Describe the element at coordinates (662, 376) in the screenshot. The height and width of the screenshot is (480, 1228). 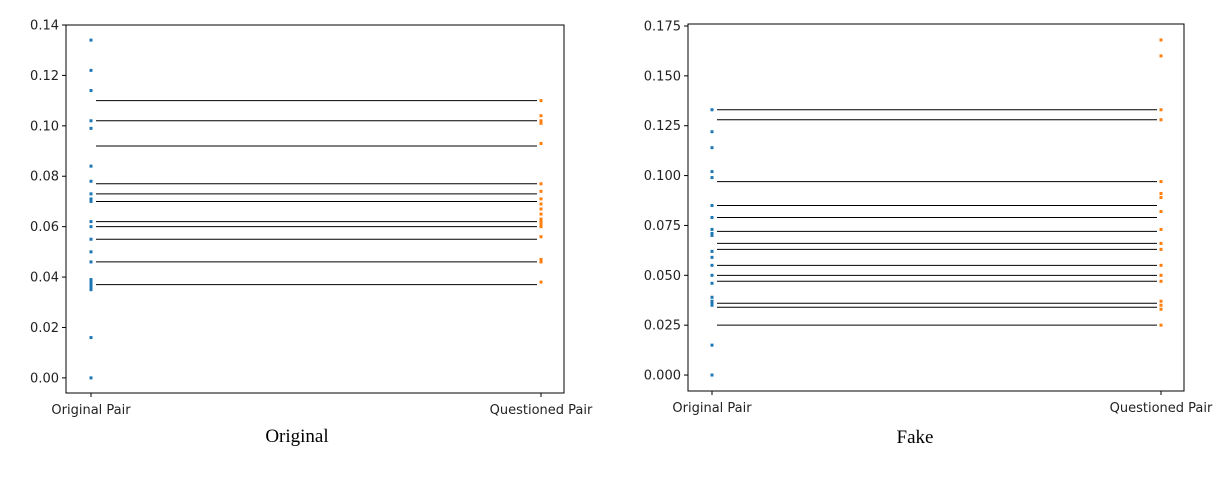
I see `y-tick-label: 0.000` at that location.